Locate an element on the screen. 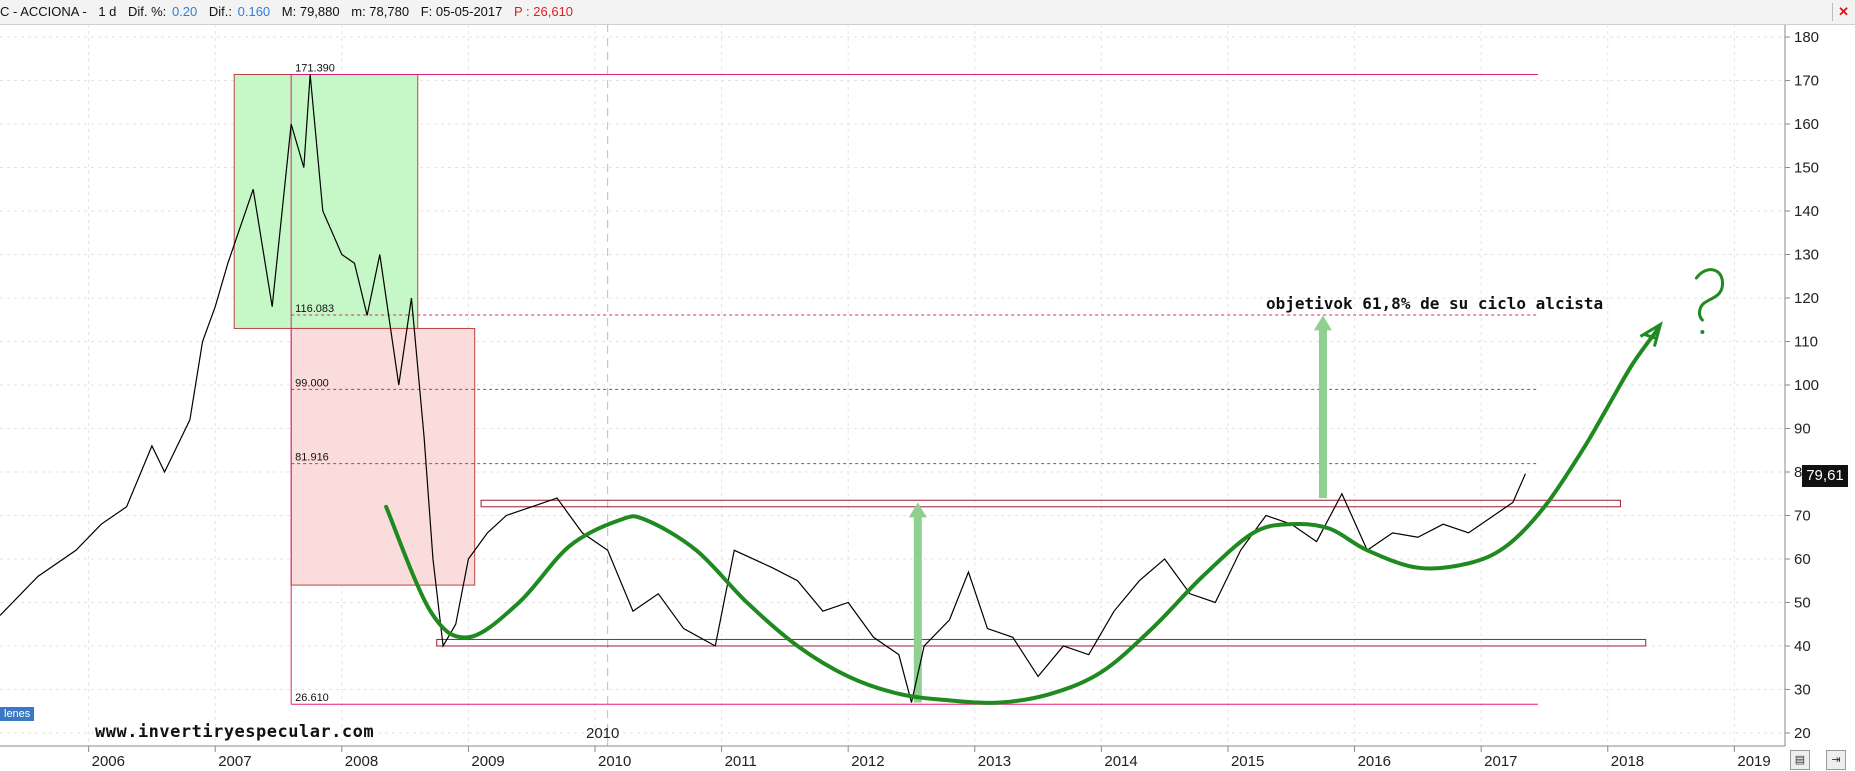 This screenshot has width=1855, height=771. dif-pct-value: 0.20 is located at coordinates (184, 11).